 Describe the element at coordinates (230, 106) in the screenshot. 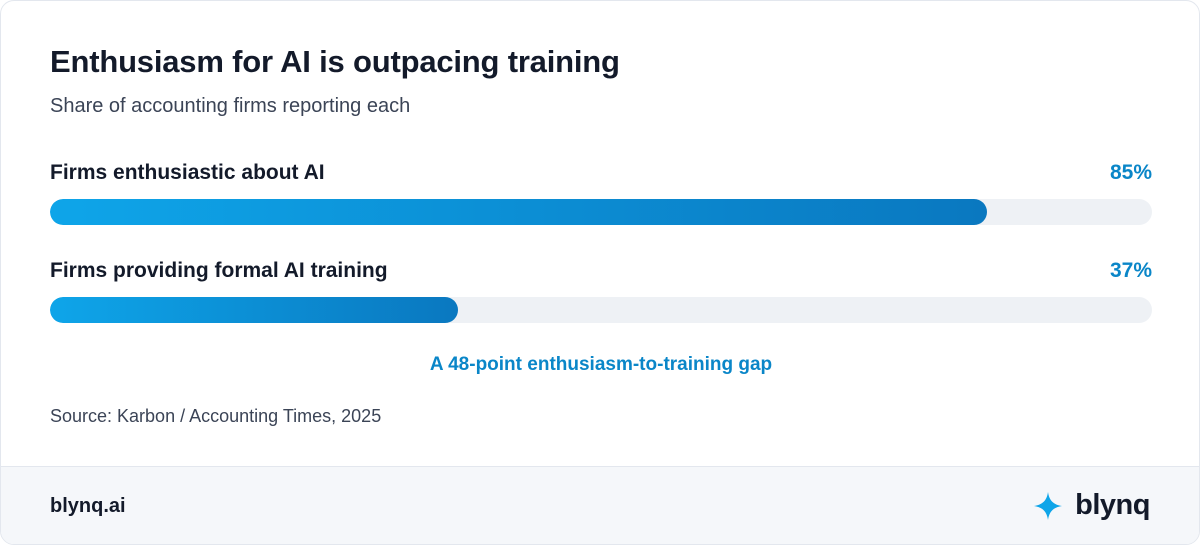

I see `chart-subtitle: Share of accounting firms reporting each` at that location.